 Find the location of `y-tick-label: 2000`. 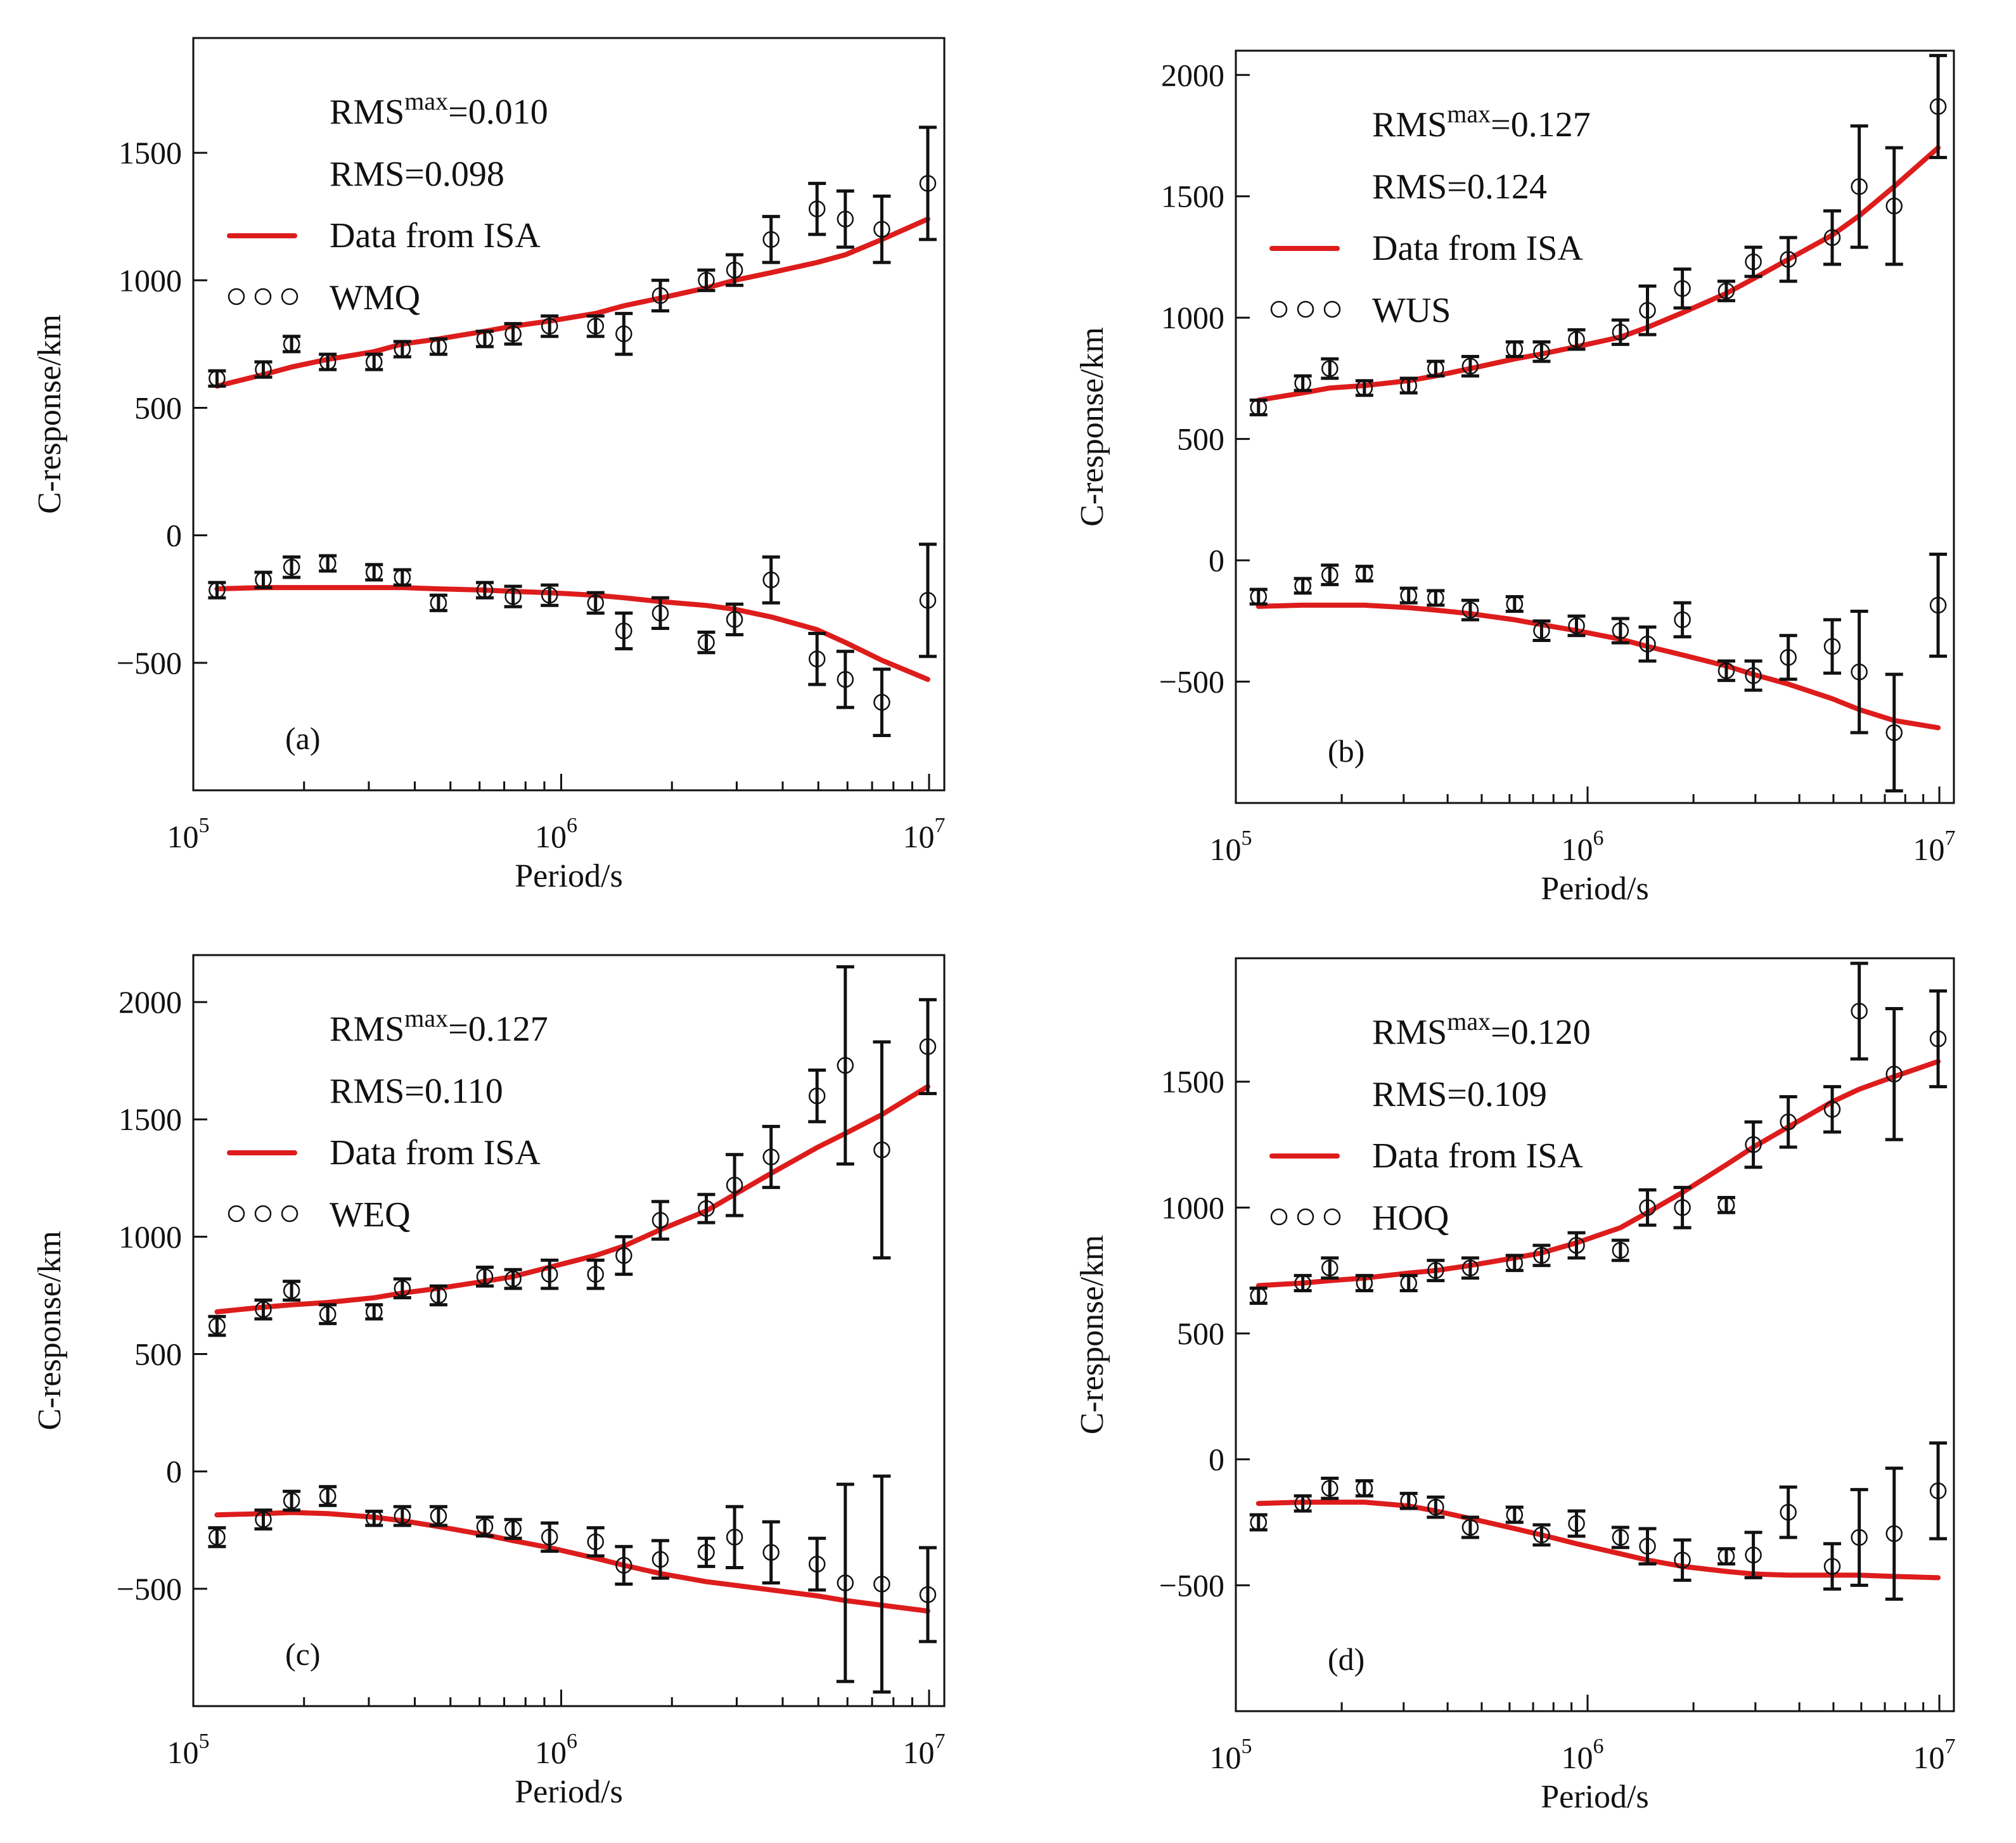

y-tick-label: 2000 is located at coordinates (150, 1002).